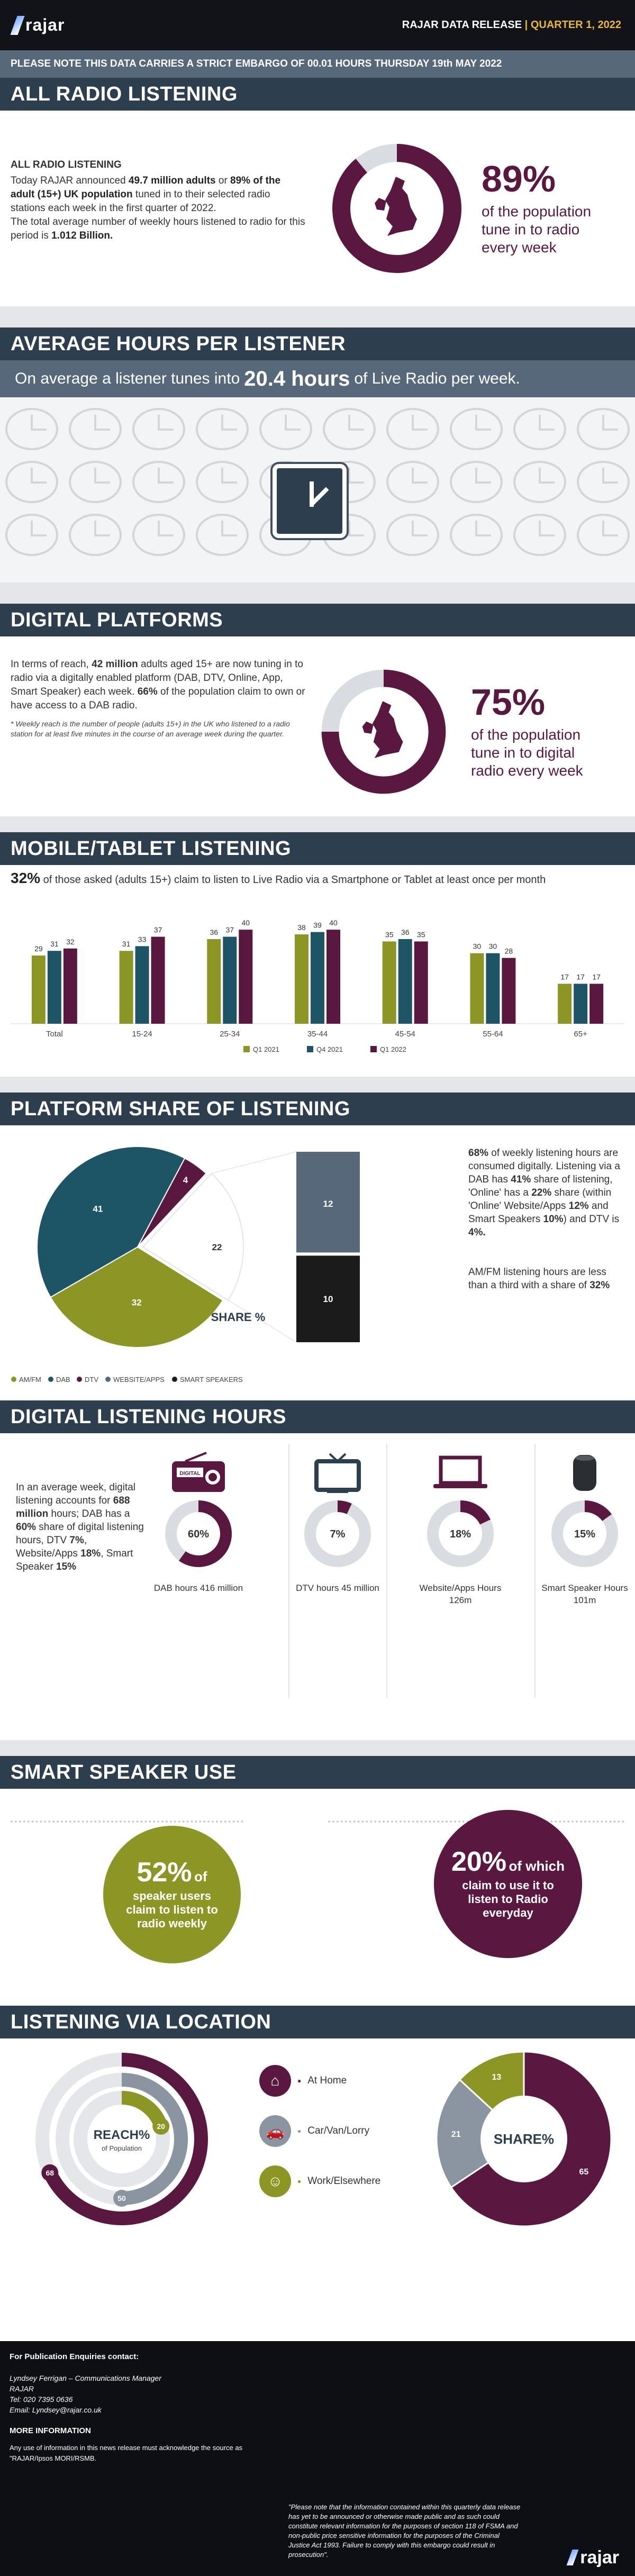 The height and width of the screenshot is (2576, 635). I want to click on smart-left-pct: 52%, so click(164, 1872).